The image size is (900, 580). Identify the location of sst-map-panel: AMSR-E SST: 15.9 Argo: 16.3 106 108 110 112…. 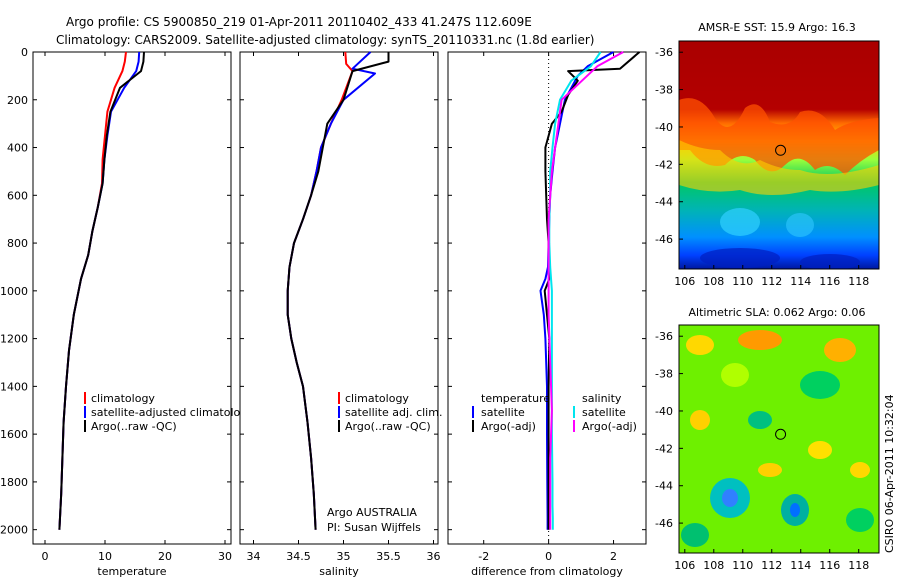
(767, 154).